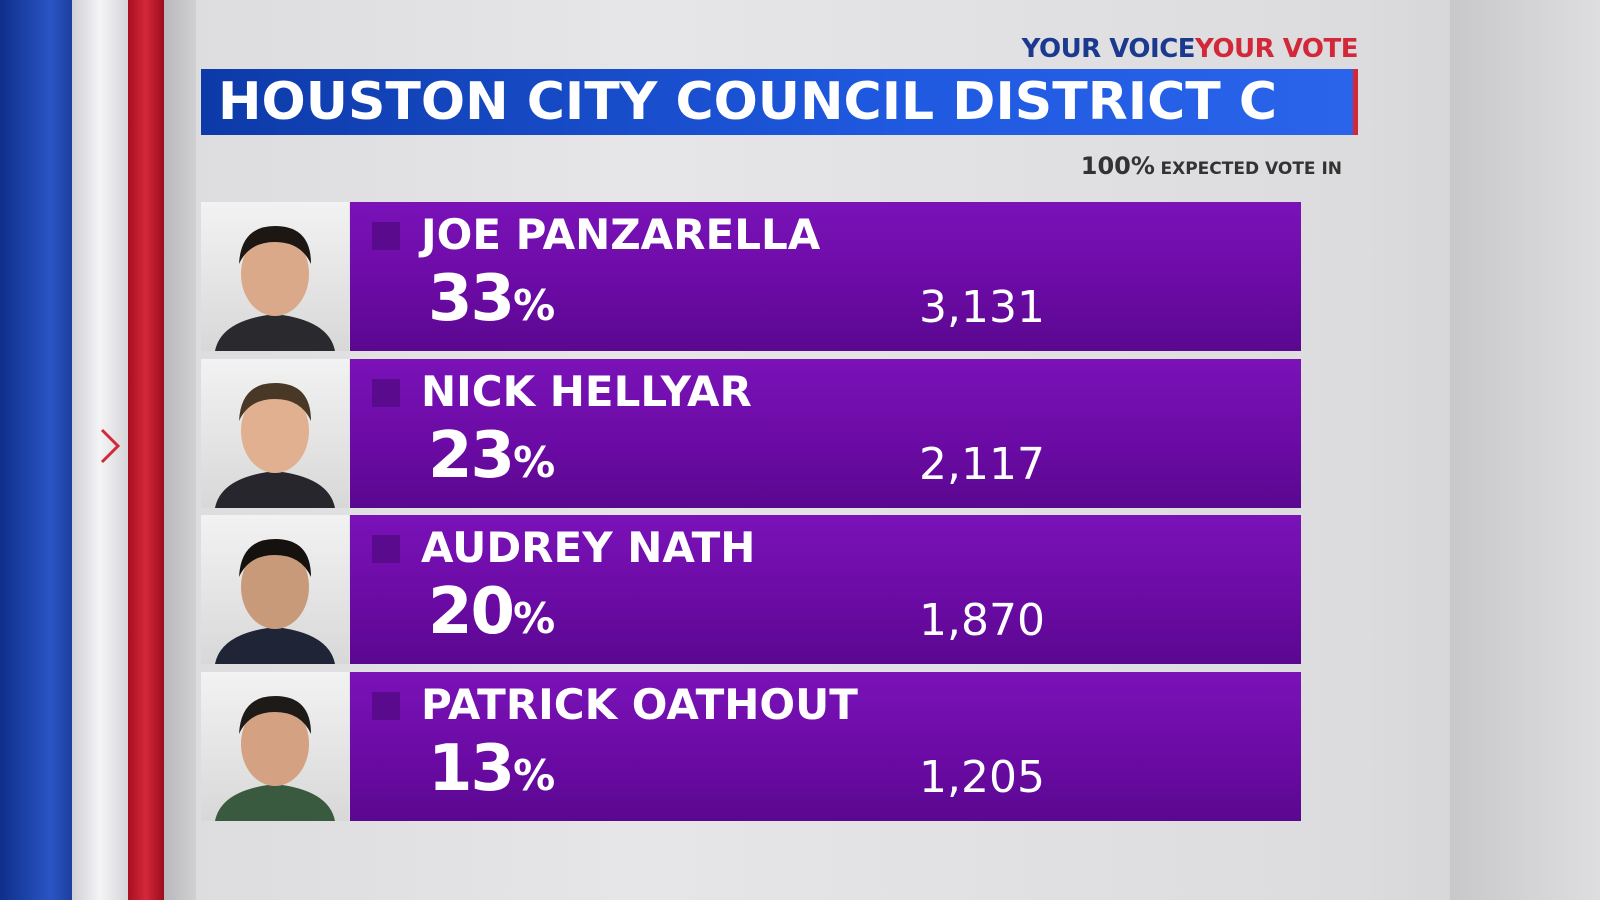  Describe the element at coordinates (1276, 49) in the screenshot. I see `tagline-right: YOUR VOTE` at that location.